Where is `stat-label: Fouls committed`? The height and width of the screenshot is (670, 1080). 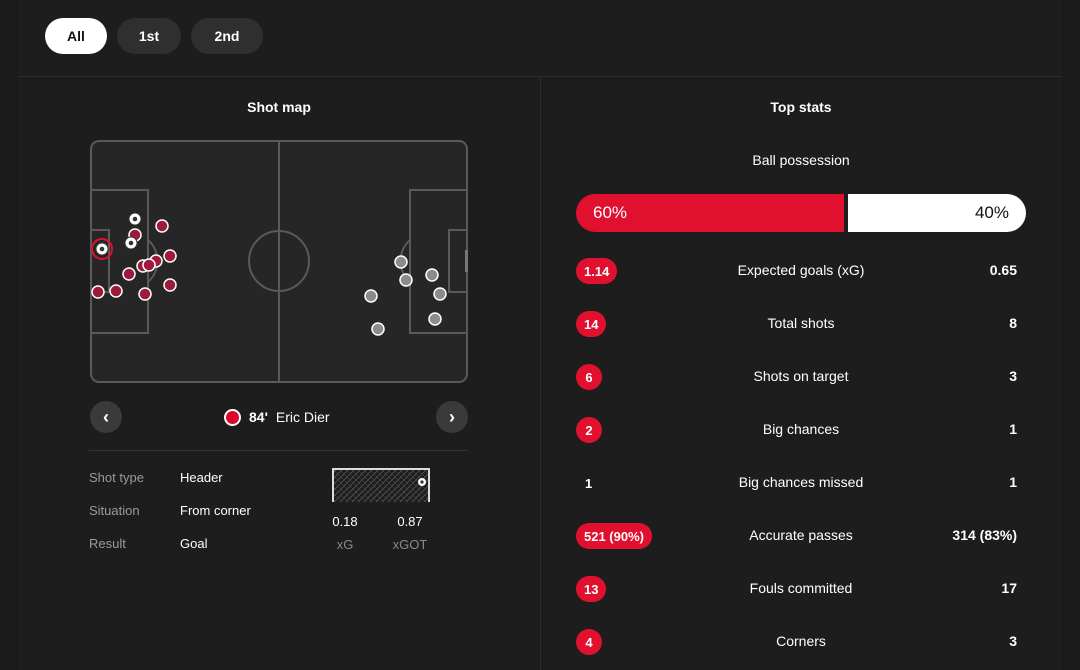 stat-label: Fouls committed is located at coordinates (801, 588).